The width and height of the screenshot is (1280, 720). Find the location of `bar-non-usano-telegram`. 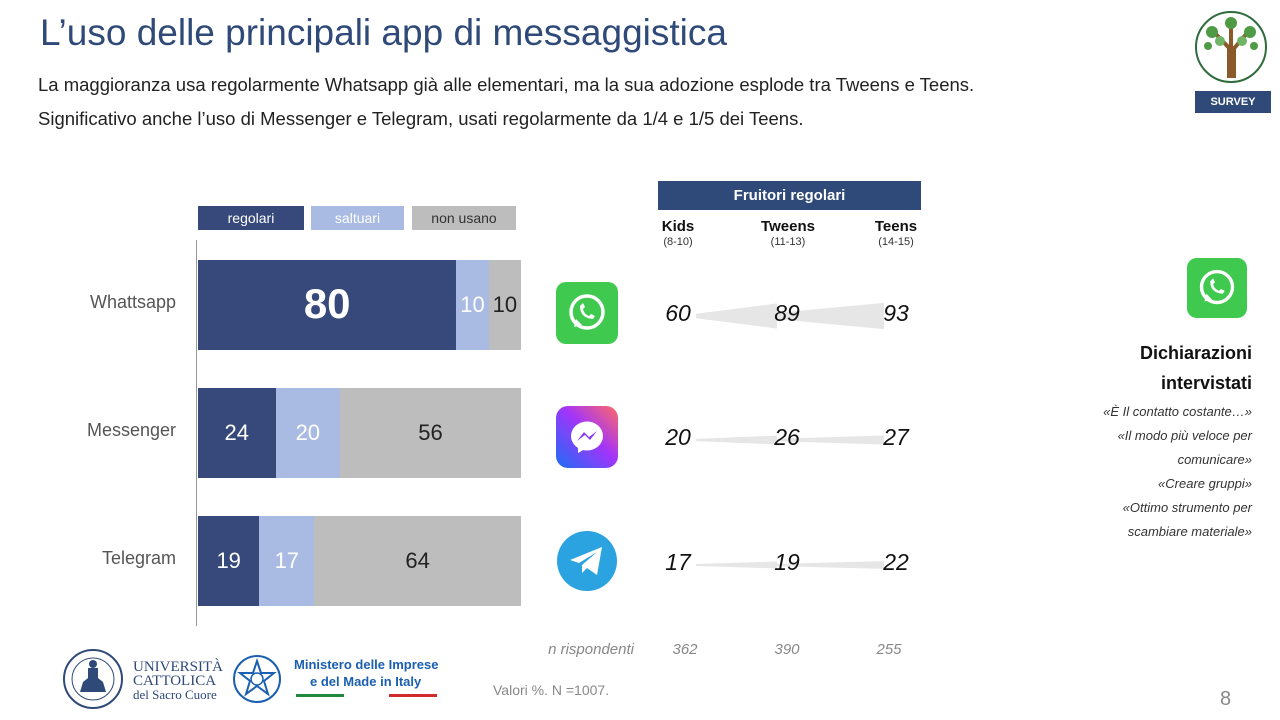

bar-non-usano-telegram is located at coordinates (417, 561).